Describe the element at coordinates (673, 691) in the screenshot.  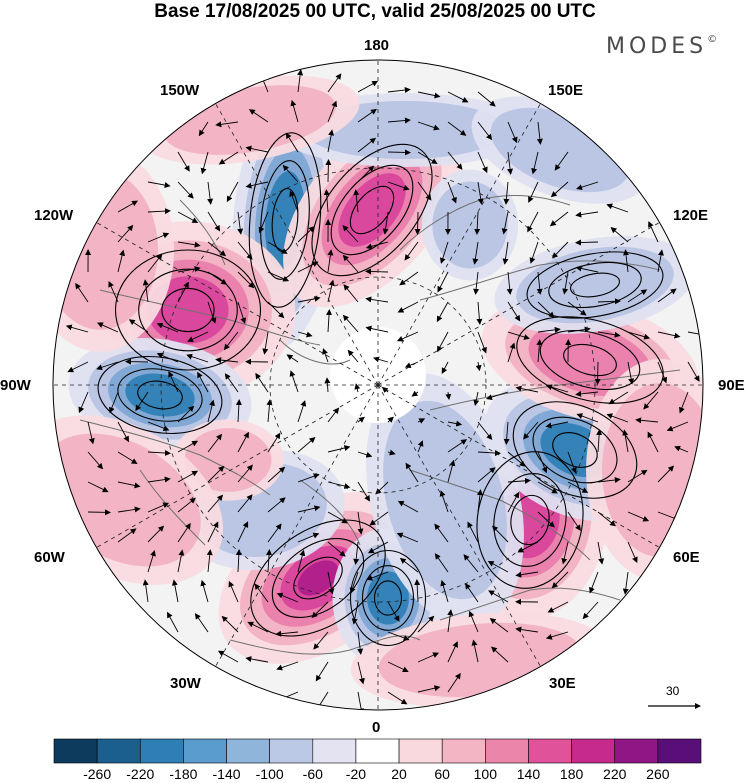
I see `reference-vector-label: 30` at that location.